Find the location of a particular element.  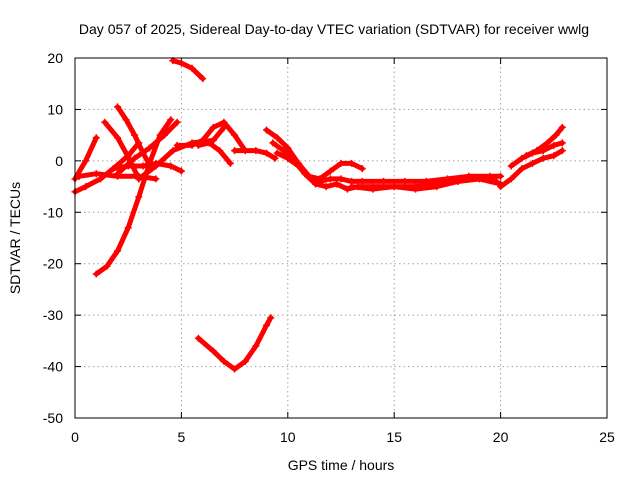

x-tick-label: 20 is located at coordinates (501, 437).